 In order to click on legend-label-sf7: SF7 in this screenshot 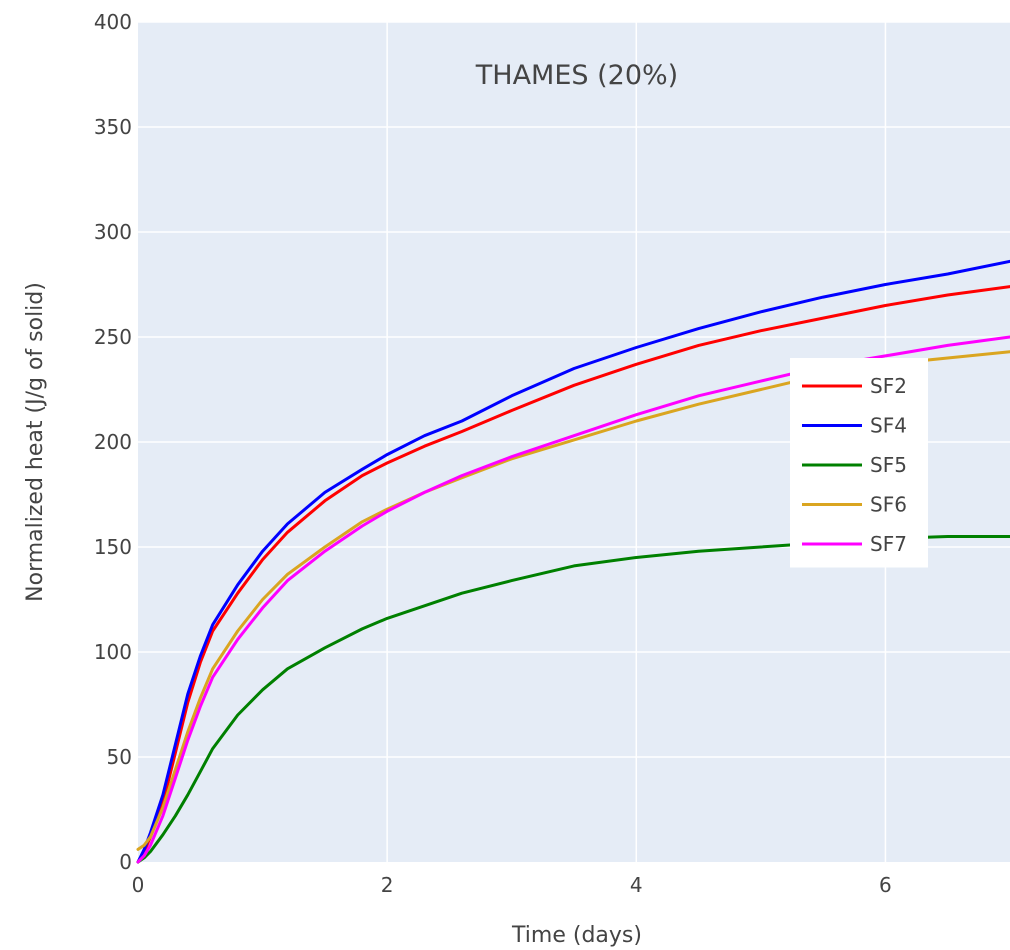, I will do `click(888, 544)`.